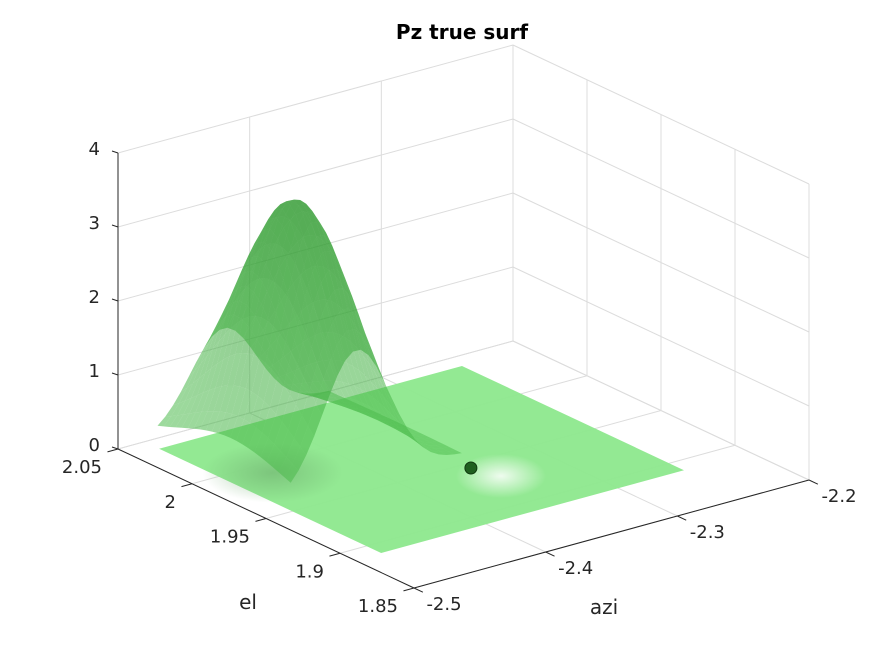 The image size is (891, 656). Describe the element at coordinates (611, 534) in the screenshot. I see `x-axis-line` at that location.